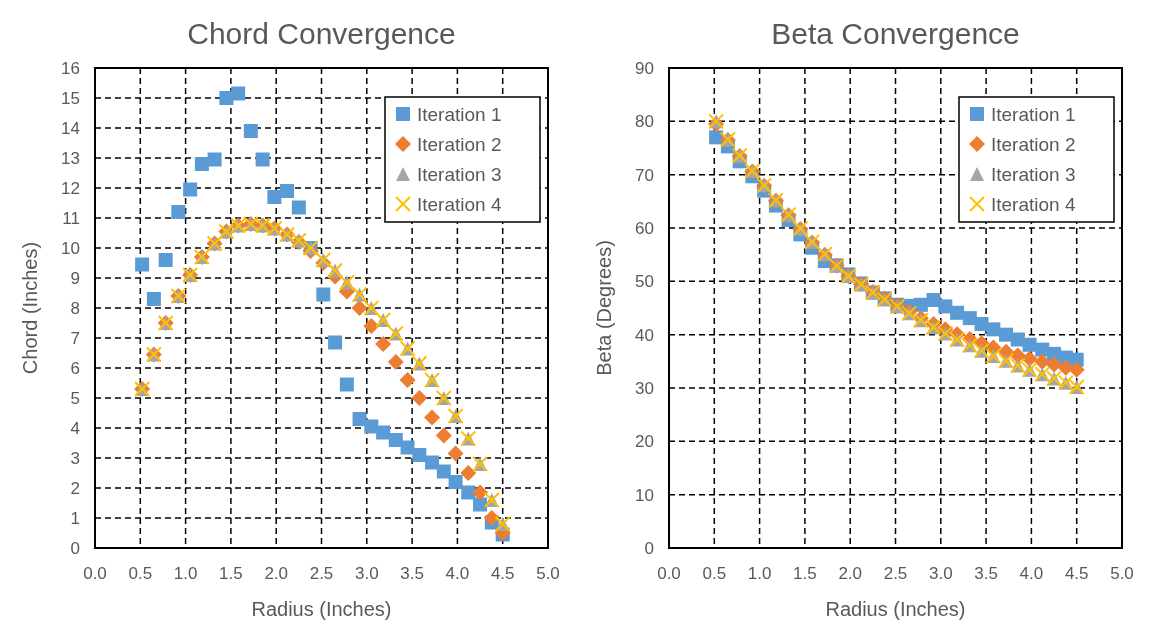 The height and width of the screenshot is (628, 1150). I want to click on y-tick-label: 13, so click(70, 158).